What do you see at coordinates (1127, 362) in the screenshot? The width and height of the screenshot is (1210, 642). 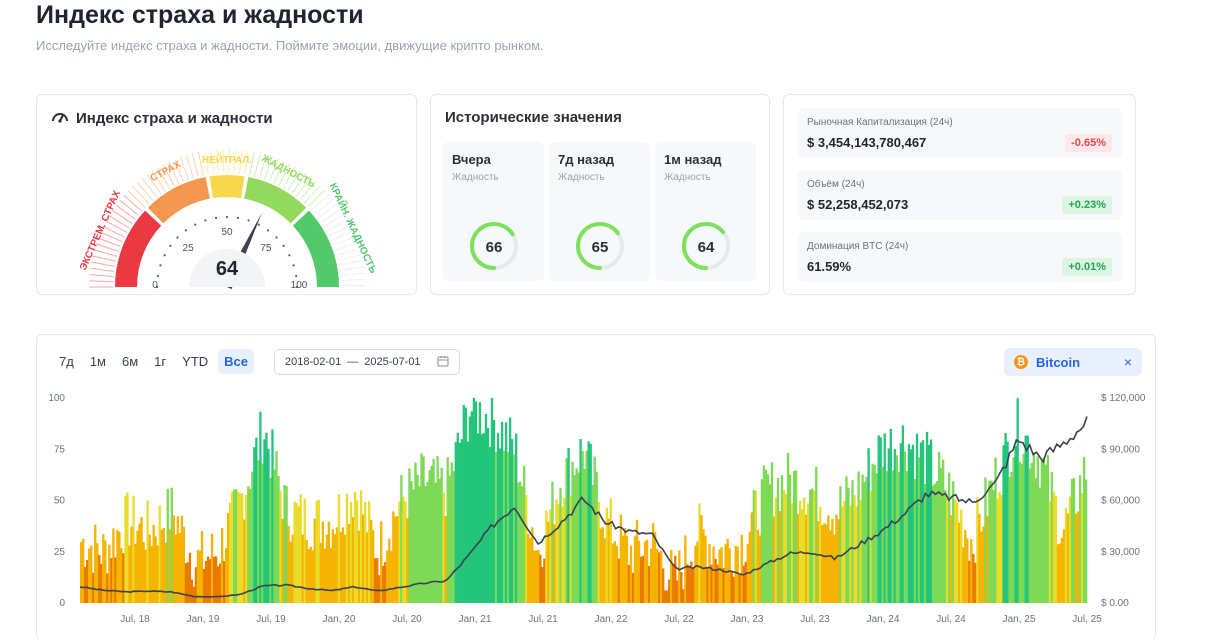 I see `close-icon: ×` at bounding box center [1127, 362].